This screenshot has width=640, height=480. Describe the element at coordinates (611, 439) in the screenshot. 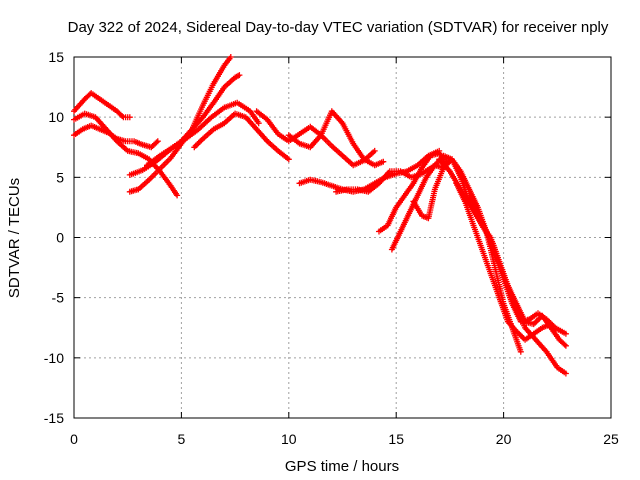

I see `x-tick-label: 25` at that location.